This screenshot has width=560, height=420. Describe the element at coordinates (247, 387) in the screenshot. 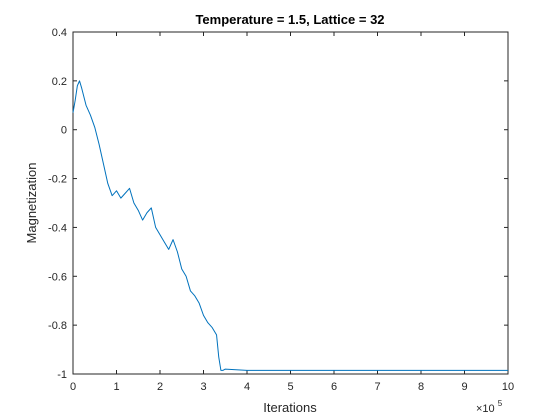

I see `x-tick-label: 4` at that location.